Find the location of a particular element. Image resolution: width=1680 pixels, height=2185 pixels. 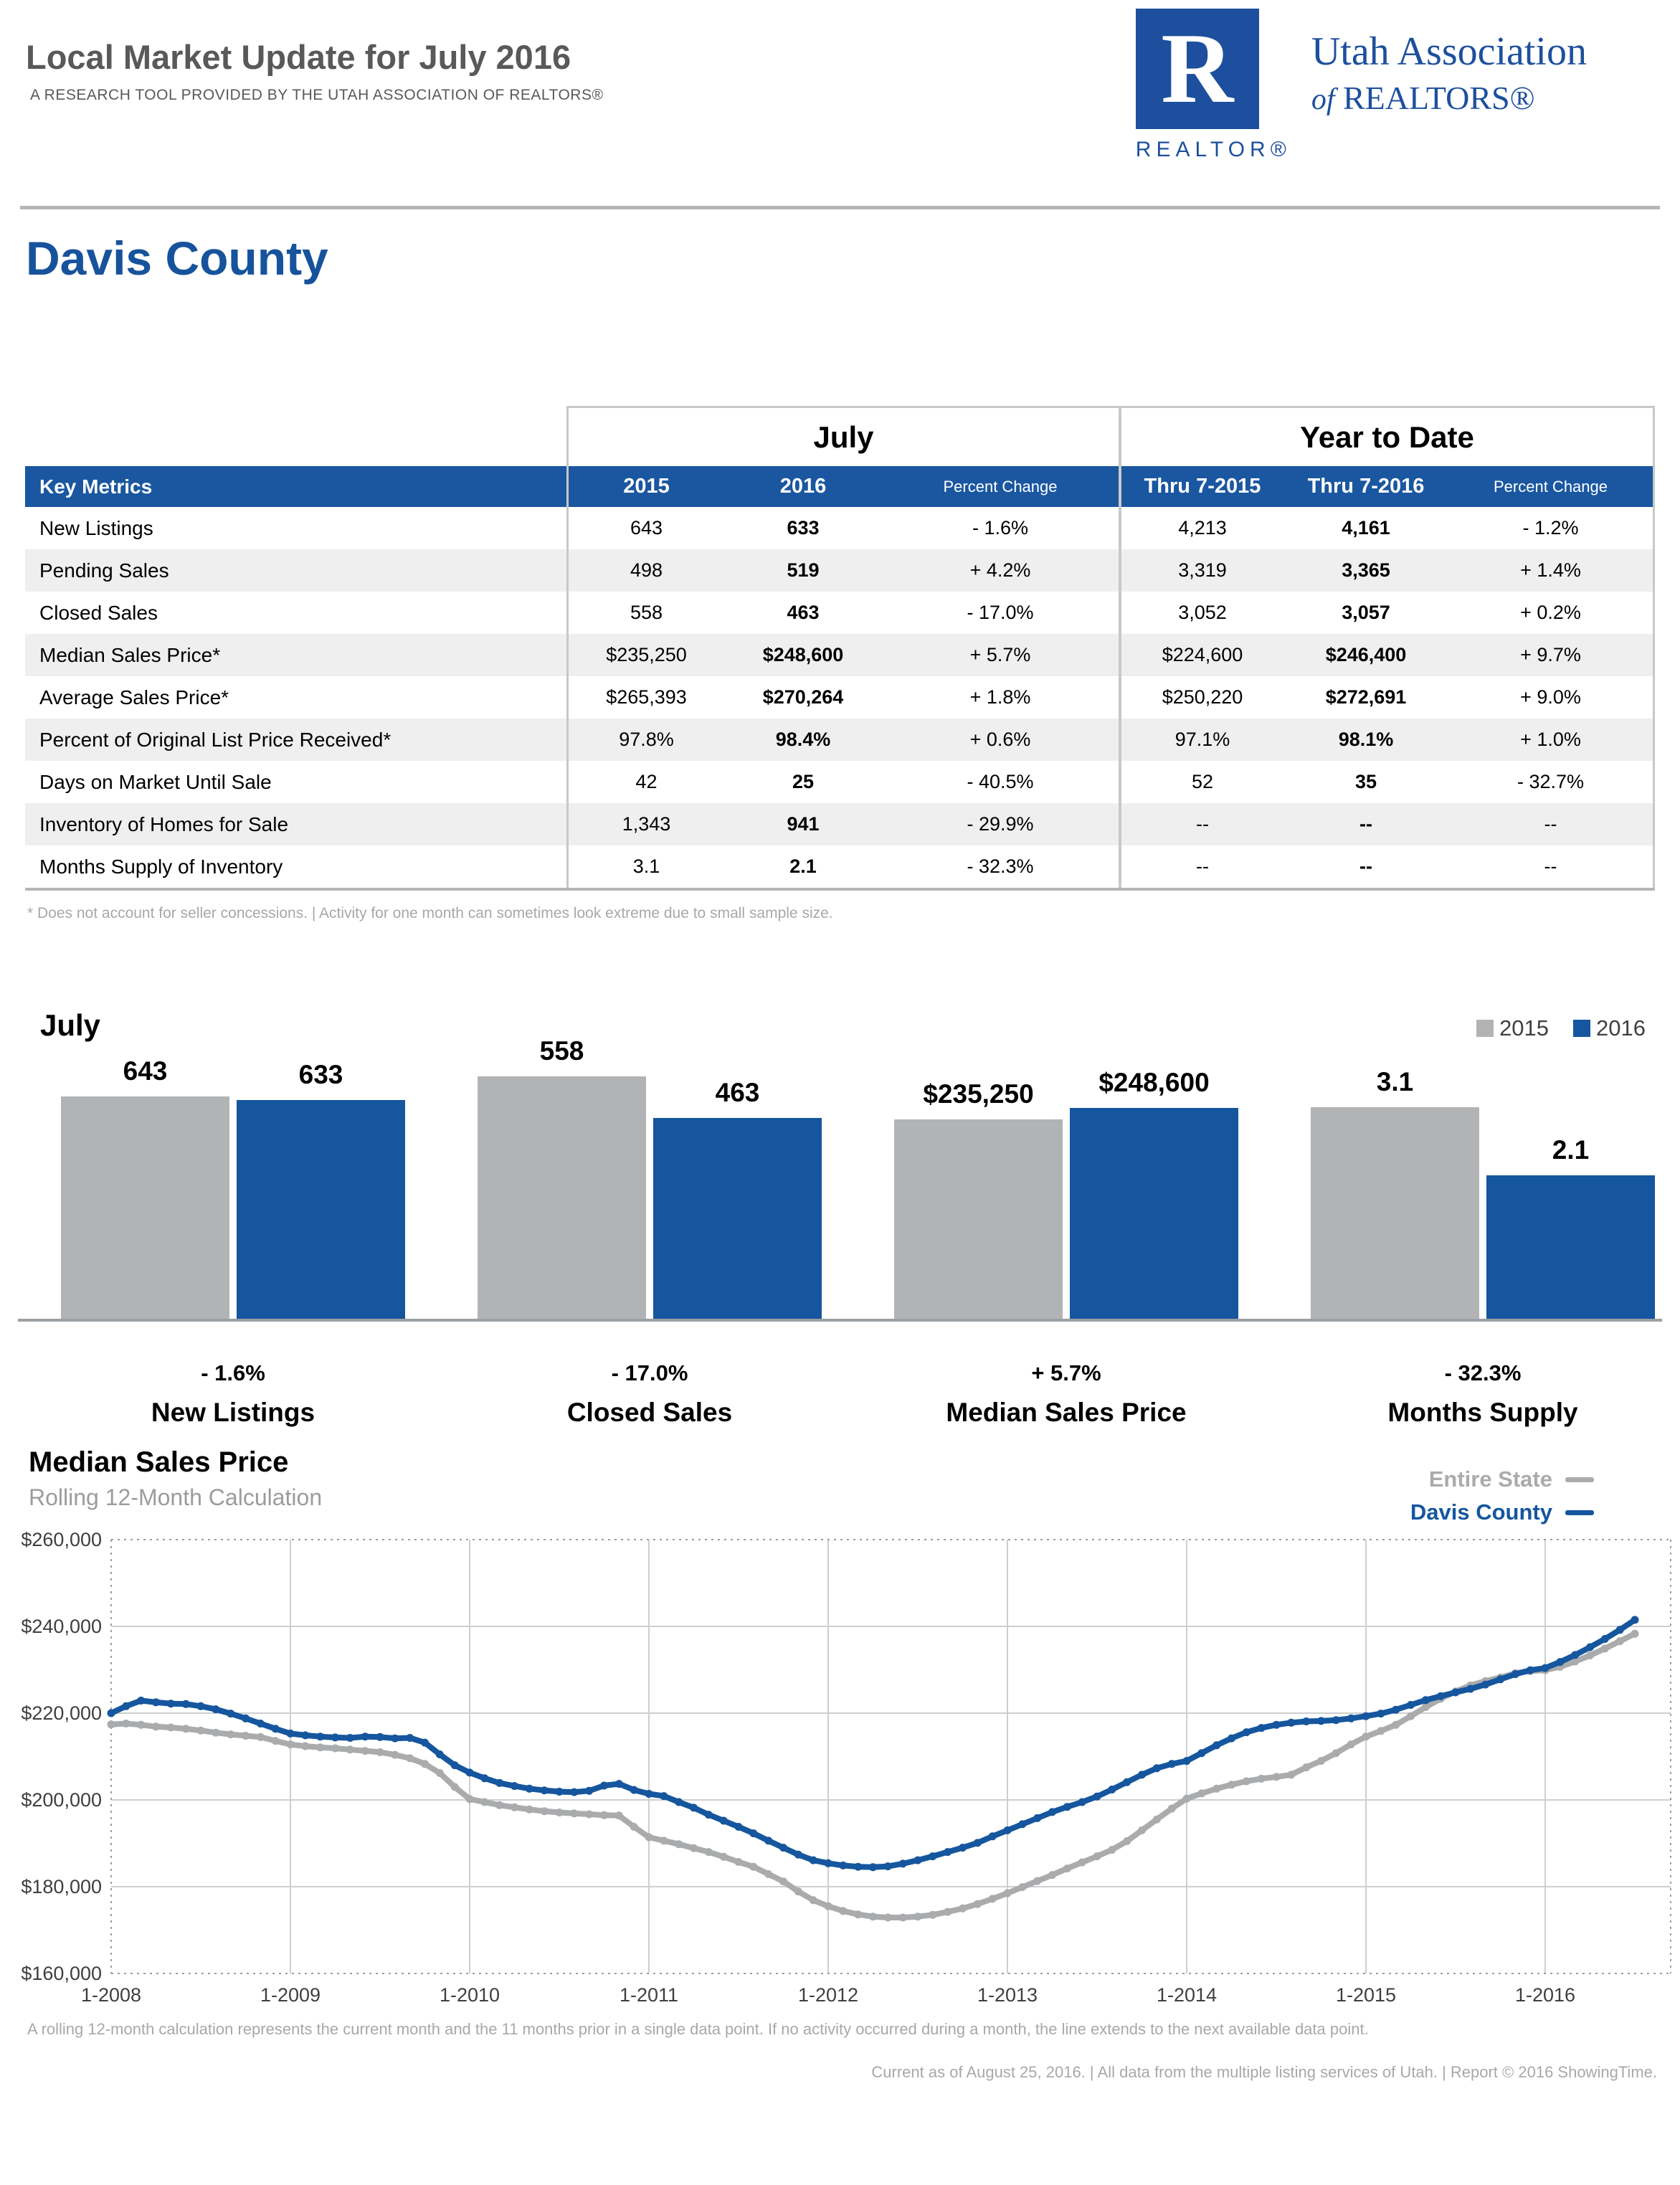

table-cell-ytd-pct: -- is located at coordinates (1551, 867).